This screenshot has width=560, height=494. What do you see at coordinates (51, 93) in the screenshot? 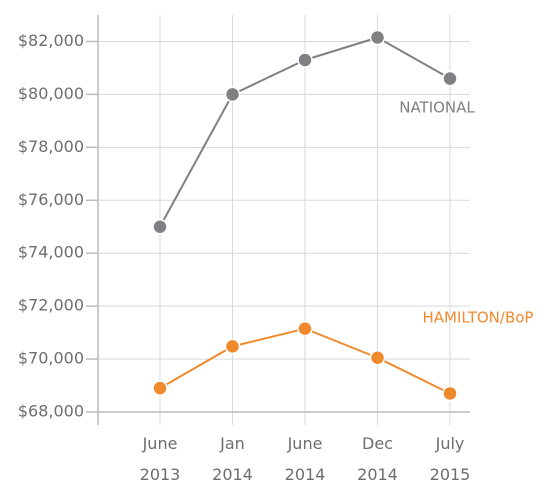
I see `y-tick-label: $80,000` at bounding box center [51, 93].